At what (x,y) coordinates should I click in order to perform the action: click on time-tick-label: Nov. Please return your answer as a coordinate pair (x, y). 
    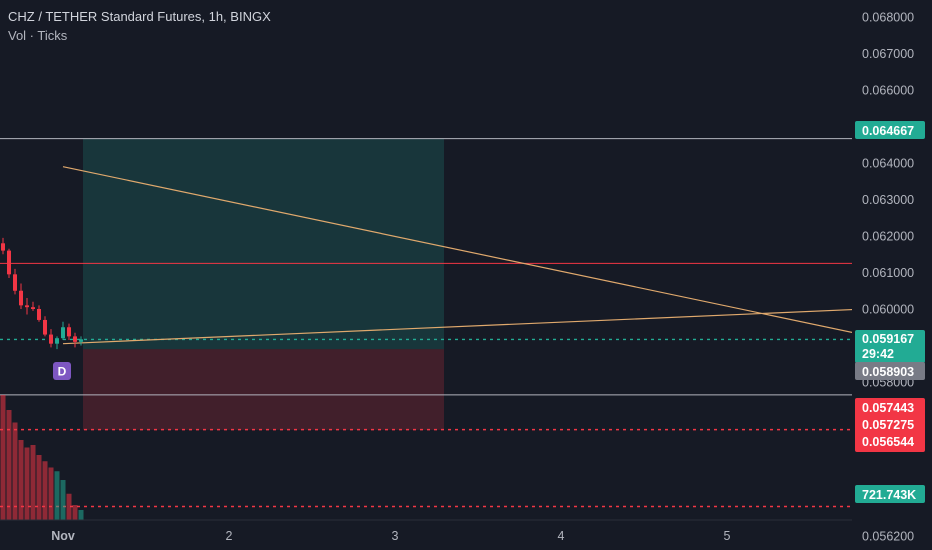
    Looking at the image, I should click on (63, 536).